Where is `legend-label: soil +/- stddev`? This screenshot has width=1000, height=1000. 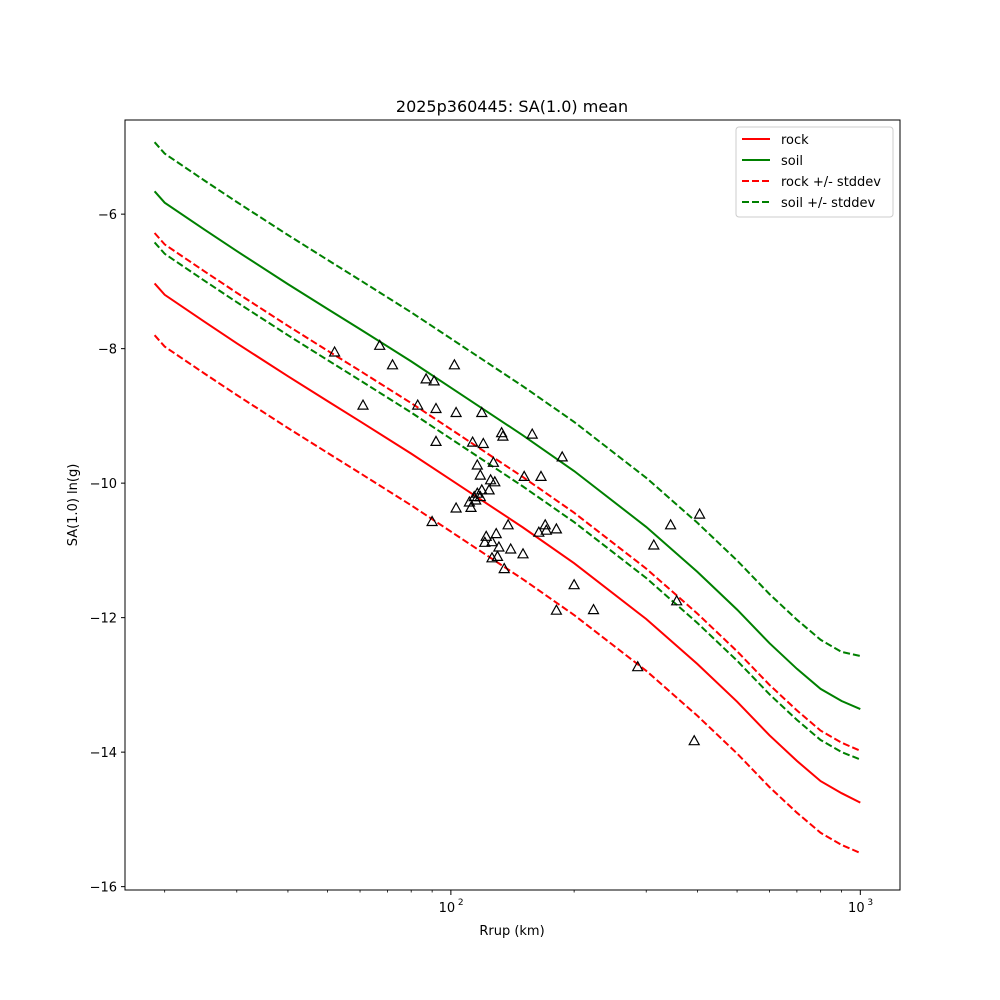 legend-label: soil +/- stddev is located at coordinates (828, 203).